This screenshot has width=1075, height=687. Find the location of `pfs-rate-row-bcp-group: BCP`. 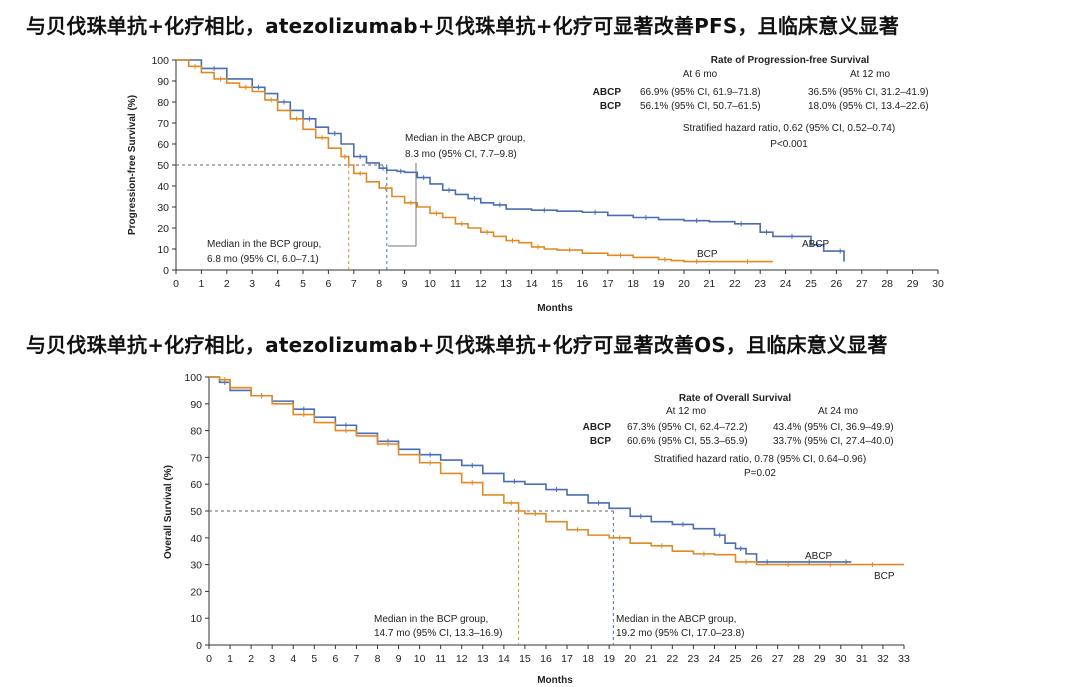

pfs-rate-row-bcp-group: BCP is located at coordinates (610, 106).